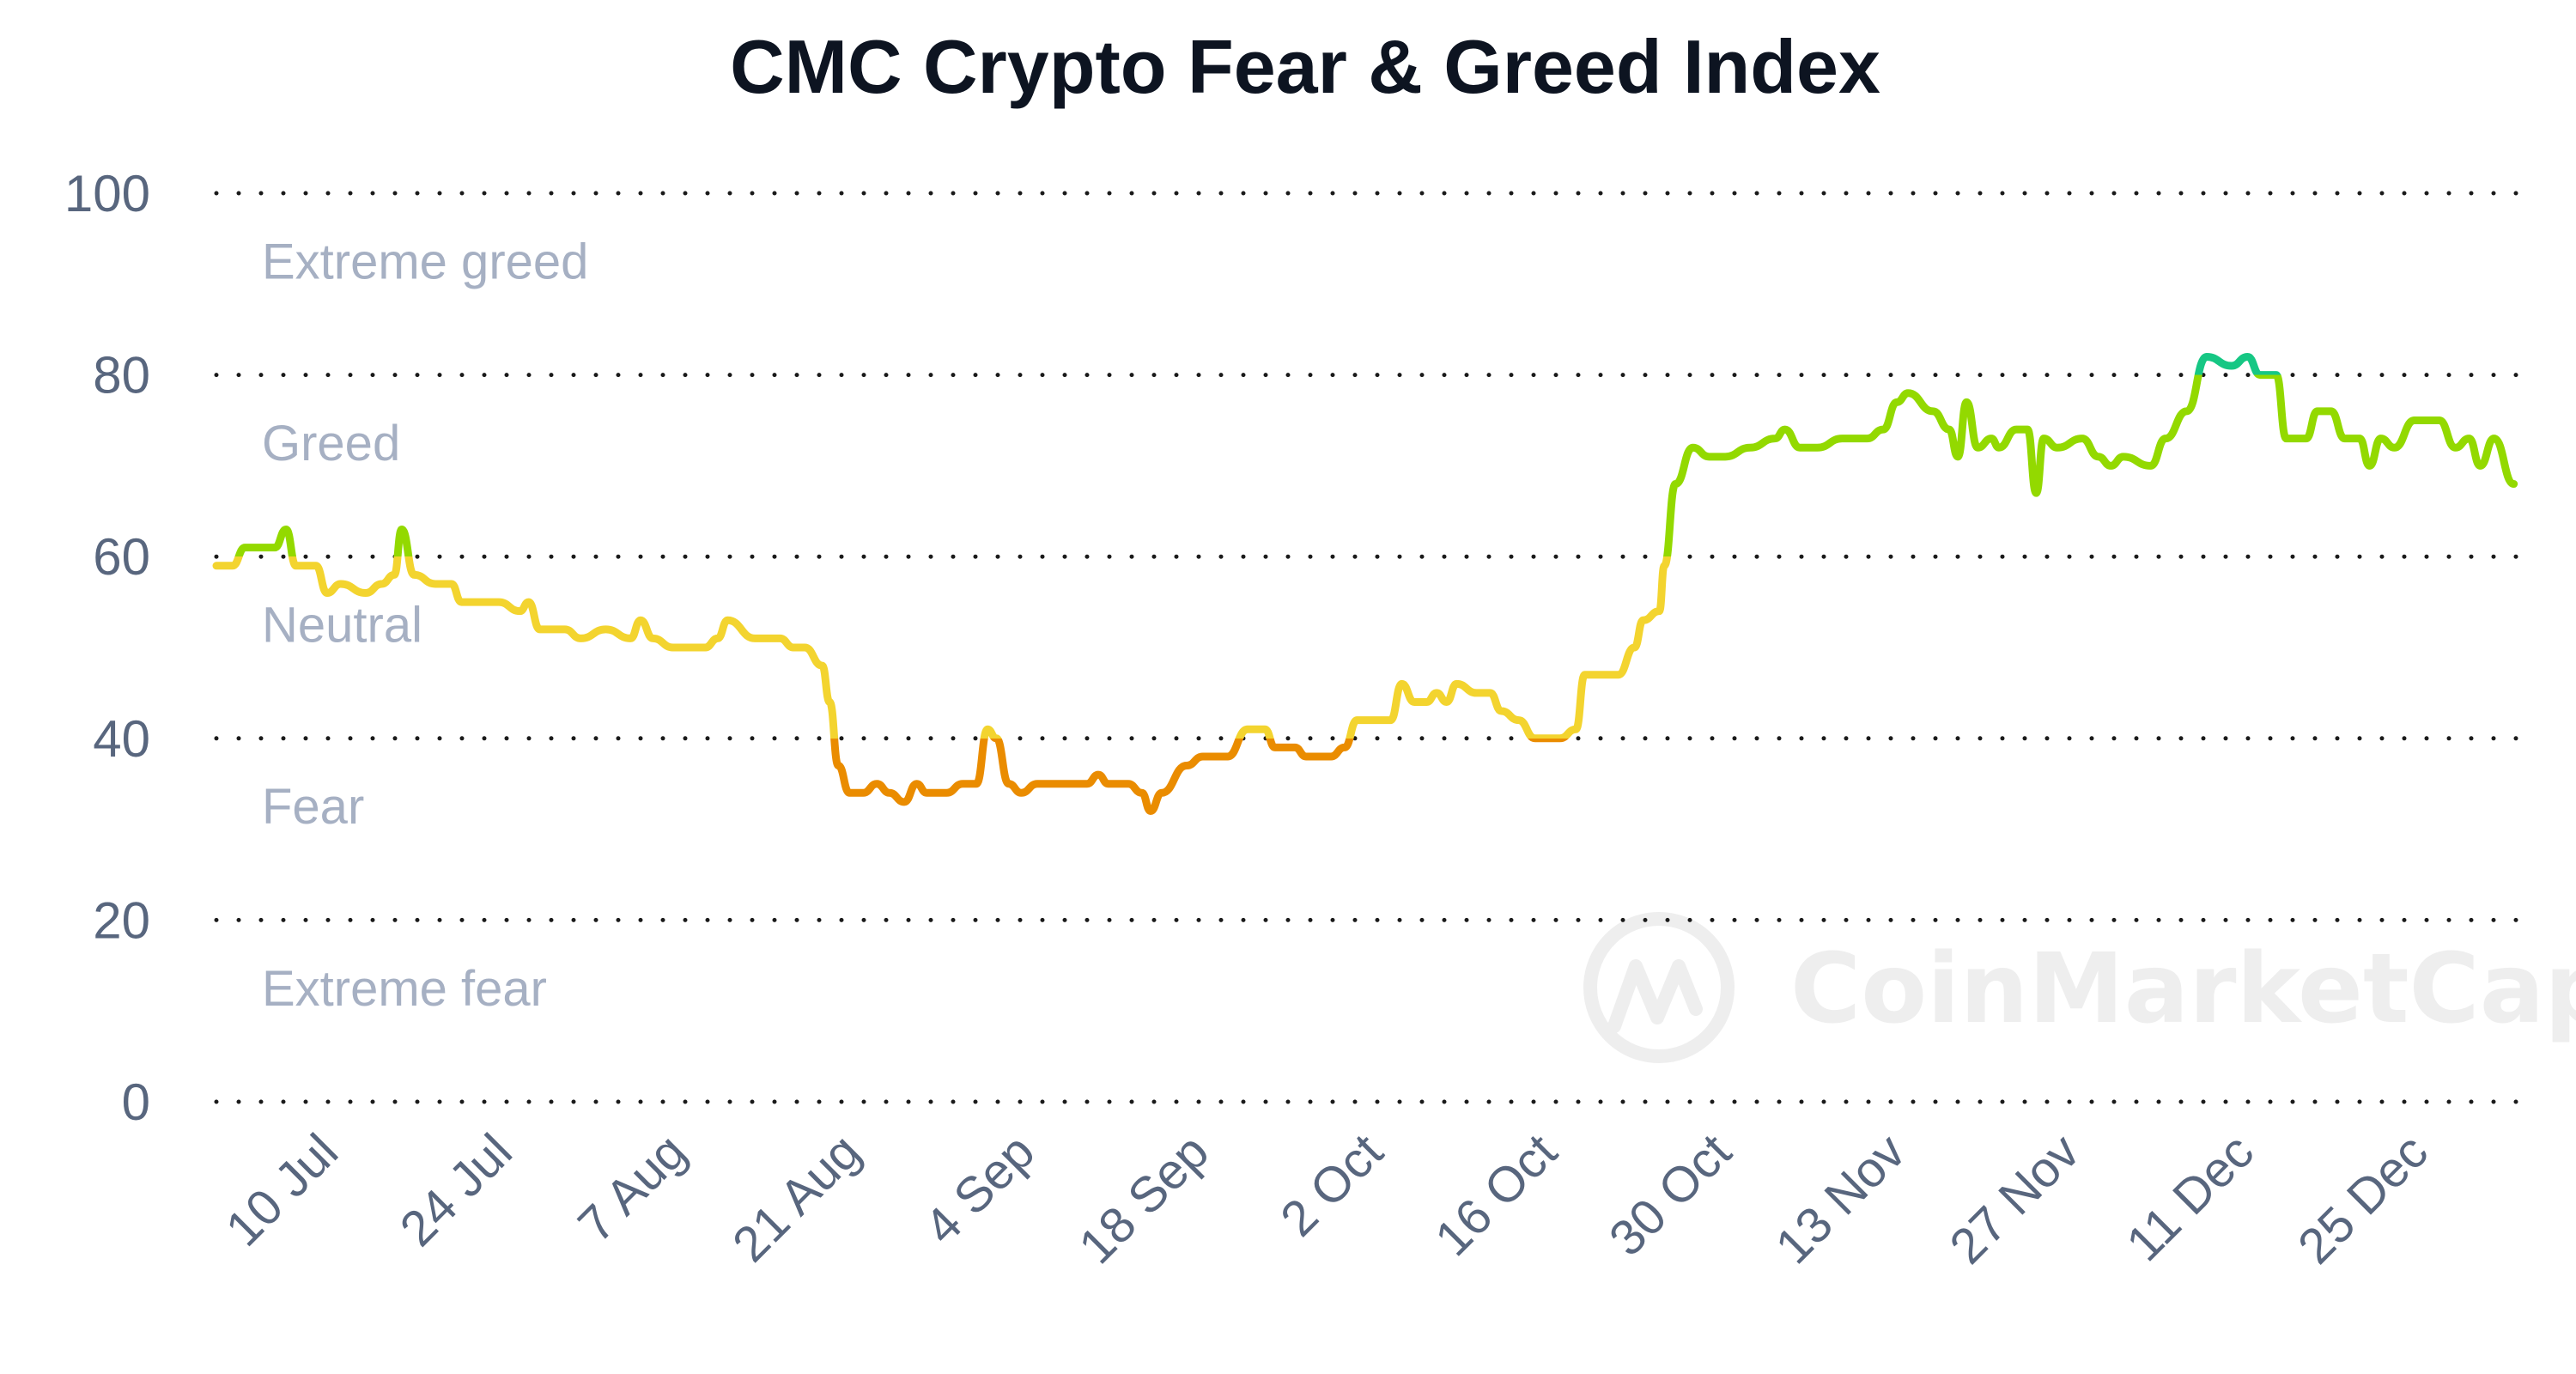  Describe the element at coordinates (1496, 1195) in the screenshot. I see `x-tick-label: 16 Oct` at that location.